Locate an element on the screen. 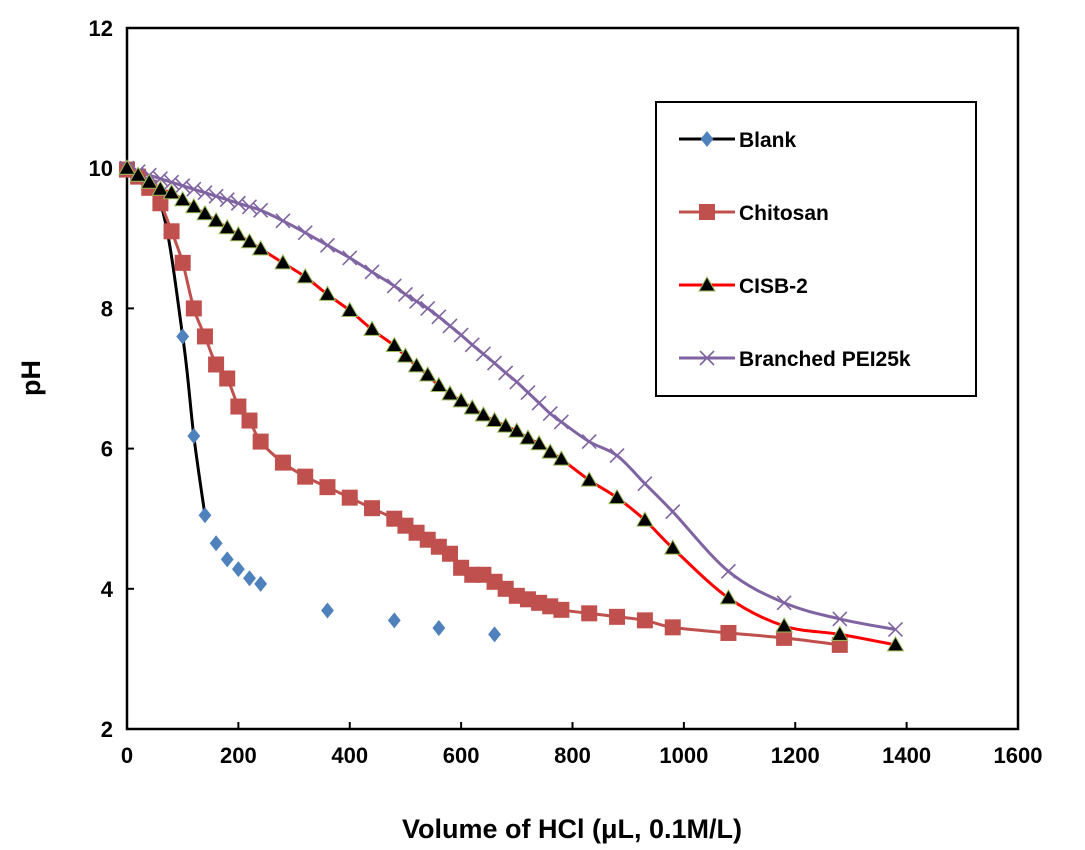 Image resolution: width=1085 pixels, height=850 pixels. legend-label: Blank is located at coordinates (768, 140).